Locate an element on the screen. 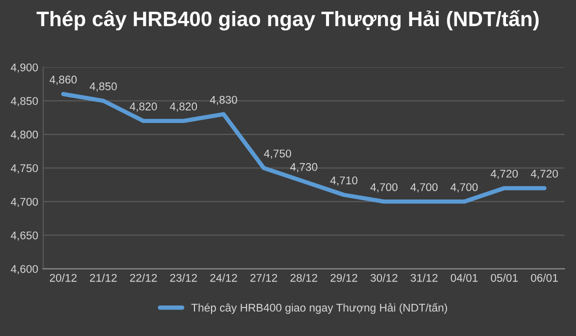 The height and width of the screenshot is (336, 576). y-tick-label: 4,600 is located at coordinates (24, 269).